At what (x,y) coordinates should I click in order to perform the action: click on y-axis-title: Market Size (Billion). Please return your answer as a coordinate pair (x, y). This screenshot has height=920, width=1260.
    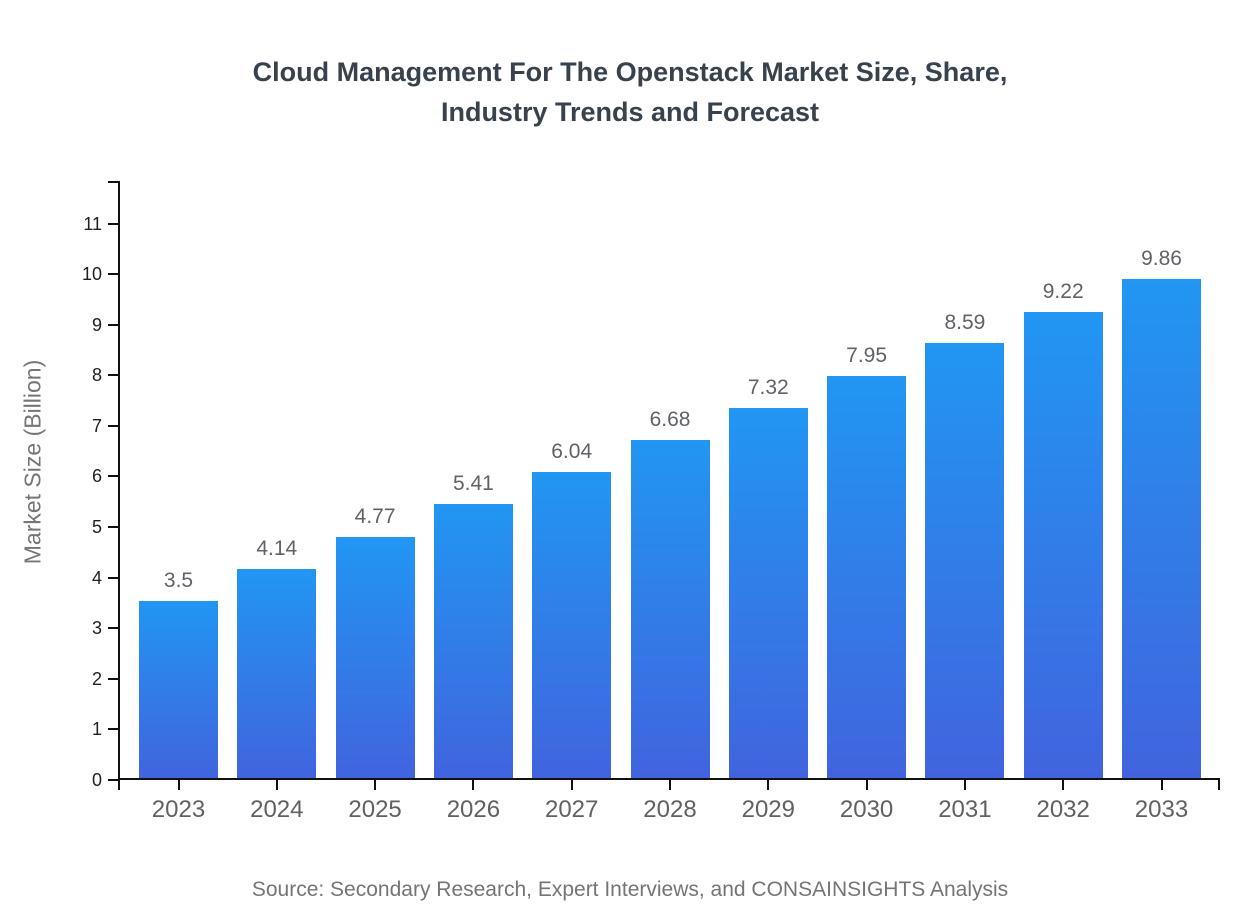
    Looking at the image, I should click on (32, 462).